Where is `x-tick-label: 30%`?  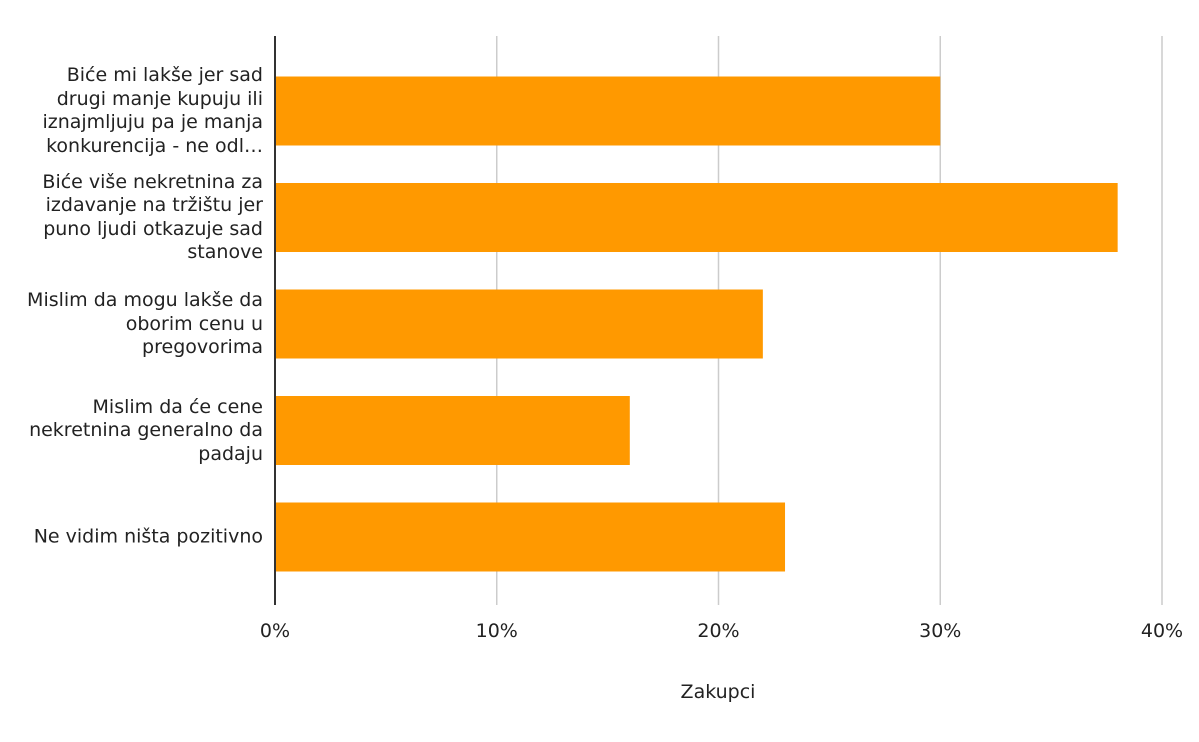
x-tick-label: 30% is located at coordinates (940, 631).